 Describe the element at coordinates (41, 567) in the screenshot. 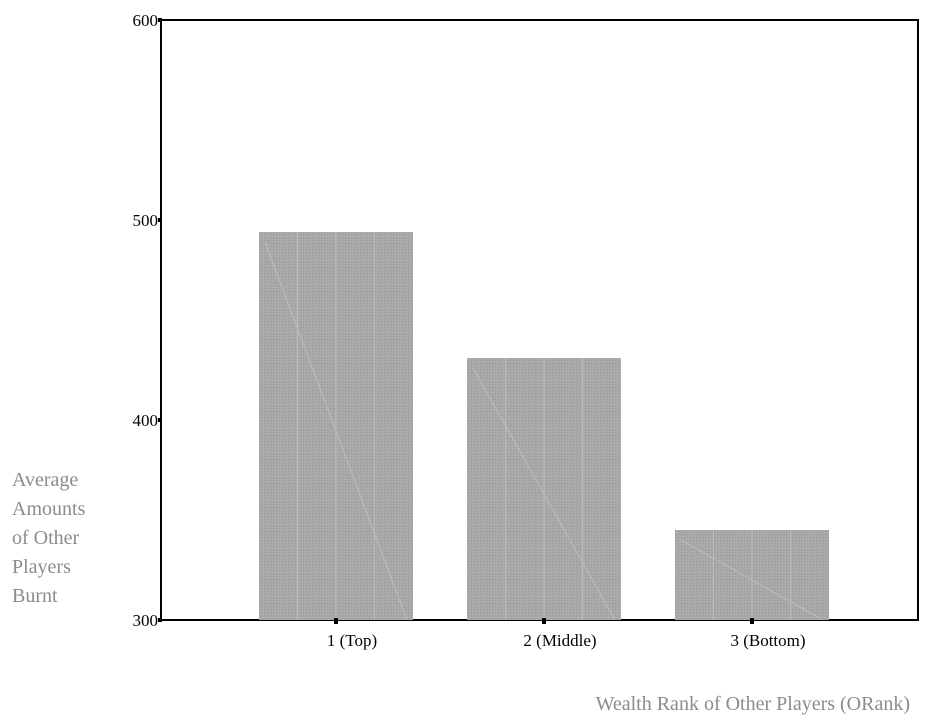

I see `y-axis-title-line: Players` at that location.